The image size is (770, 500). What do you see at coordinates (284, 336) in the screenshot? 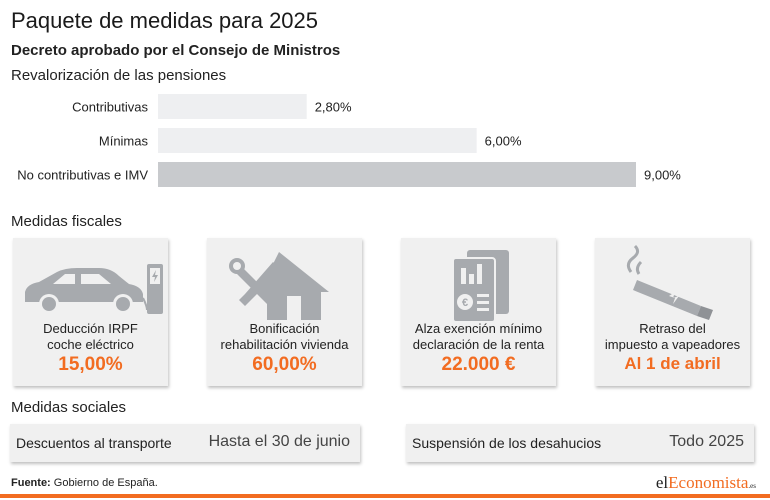
I see `fiscal-card-label: Bonificación rehabilitación vivienda` at bounding box center [284, 336].